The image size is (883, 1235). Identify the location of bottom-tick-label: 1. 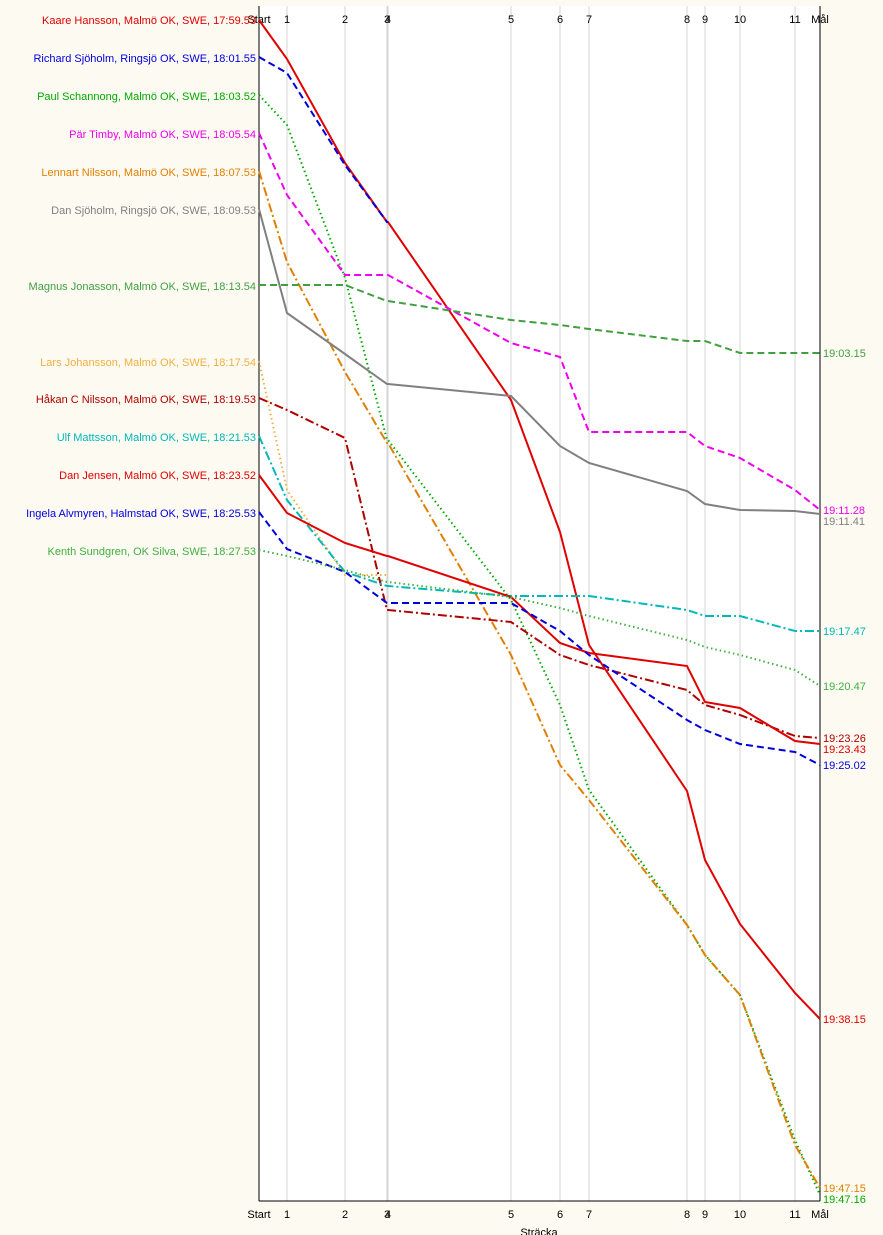
(287, 1215).